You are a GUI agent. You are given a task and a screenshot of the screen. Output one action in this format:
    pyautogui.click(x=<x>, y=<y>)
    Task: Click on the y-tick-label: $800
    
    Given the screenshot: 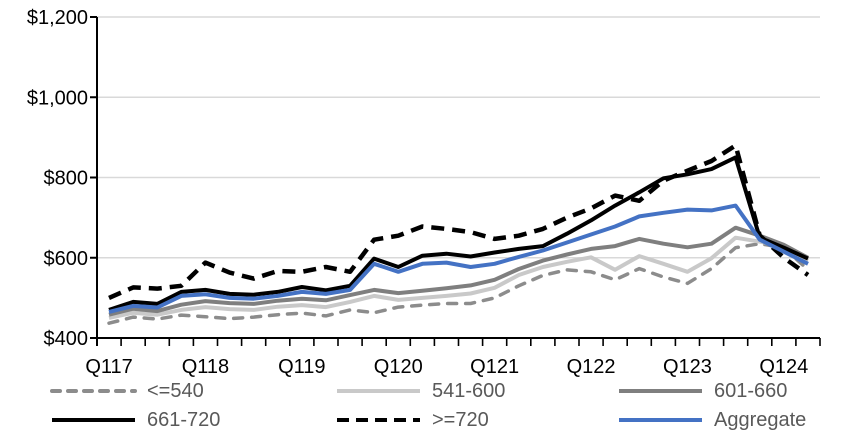 What is the action you would take?
    pyautogui.click(x=66, y=179)
    